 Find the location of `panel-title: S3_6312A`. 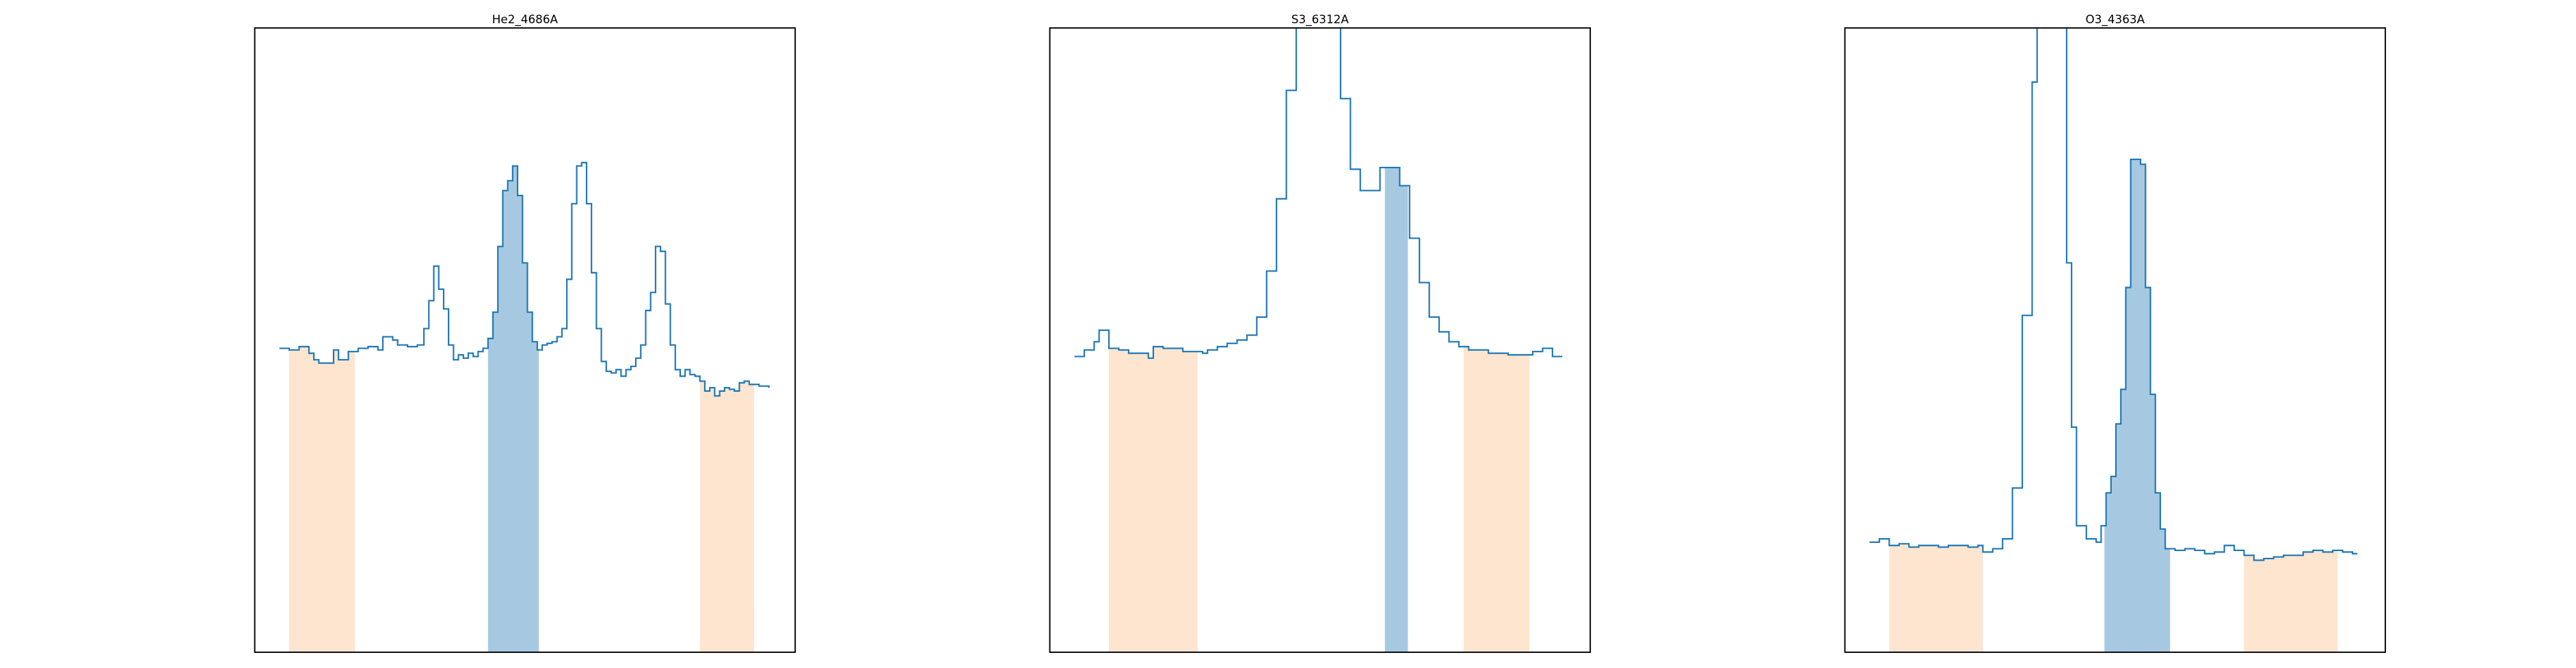

panel-title: S3_6312A is located at coordinates (1320, 19).